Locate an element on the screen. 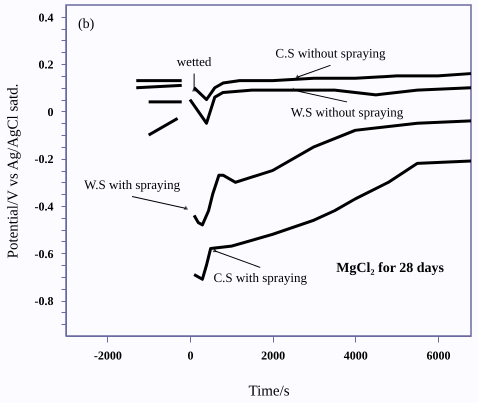 This screenshot has height=403, width=478. annotation: wetted is located at coordinates (194, 61).